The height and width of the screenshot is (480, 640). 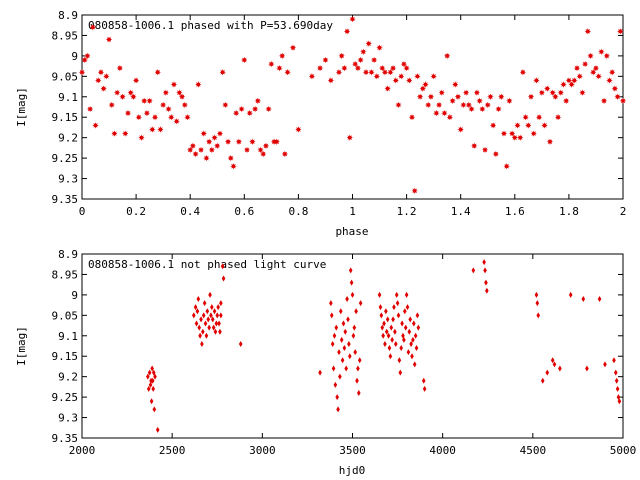 I want to click on phased-y-axis-label: I[mag], so click(x=21, y=107).